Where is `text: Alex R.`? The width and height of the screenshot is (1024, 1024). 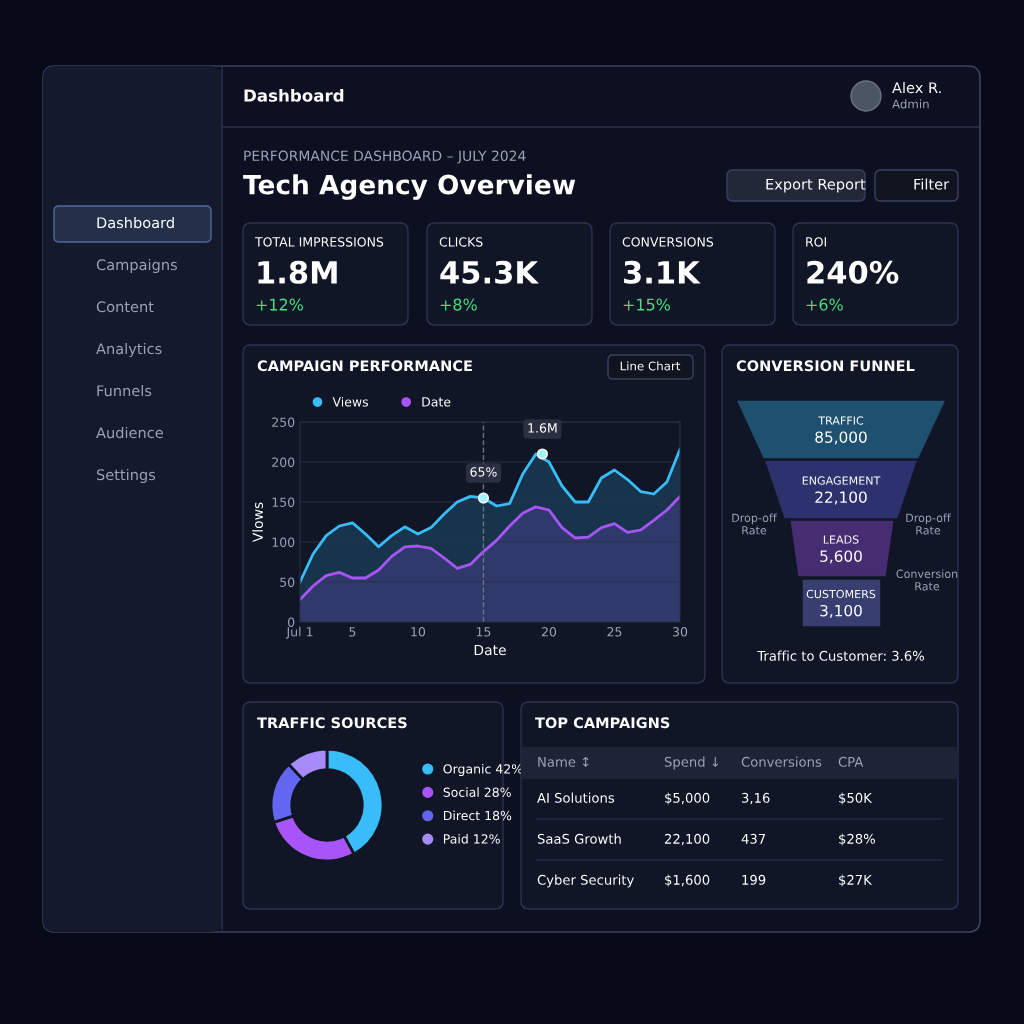 text: Alex R. is located at coordinates (916, 87).